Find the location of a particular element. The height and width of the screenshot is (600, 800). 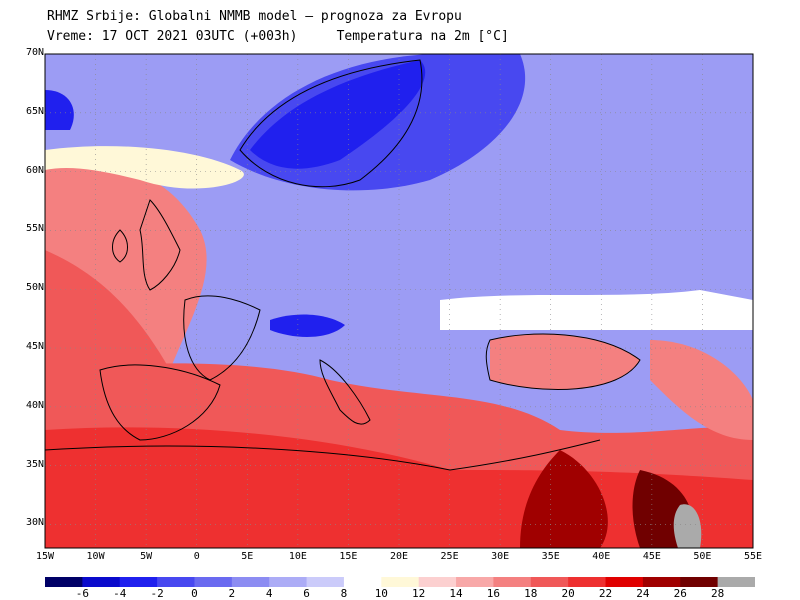

colorbar-label: 16 is located at coordinates (493, 593).